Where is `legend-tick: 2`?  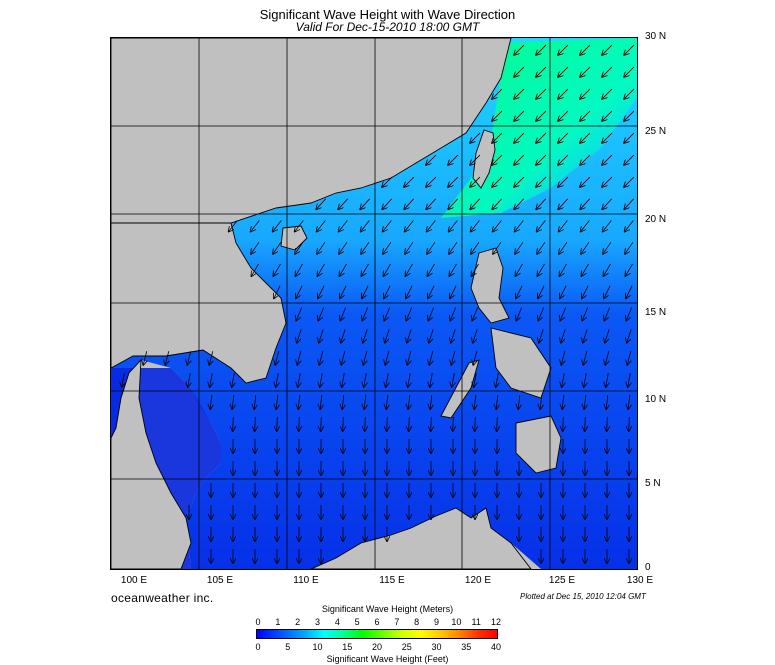 legend-tick: 2 is located at coordinates (298, 622).